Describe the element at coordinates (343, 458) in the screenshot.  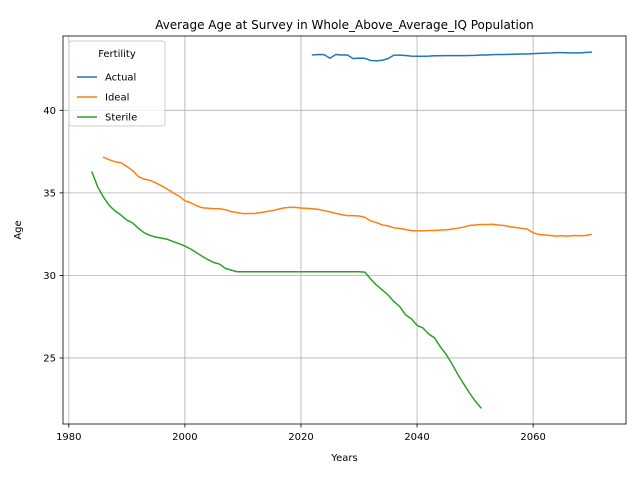
I see `x-axis-label: Years` at that location.